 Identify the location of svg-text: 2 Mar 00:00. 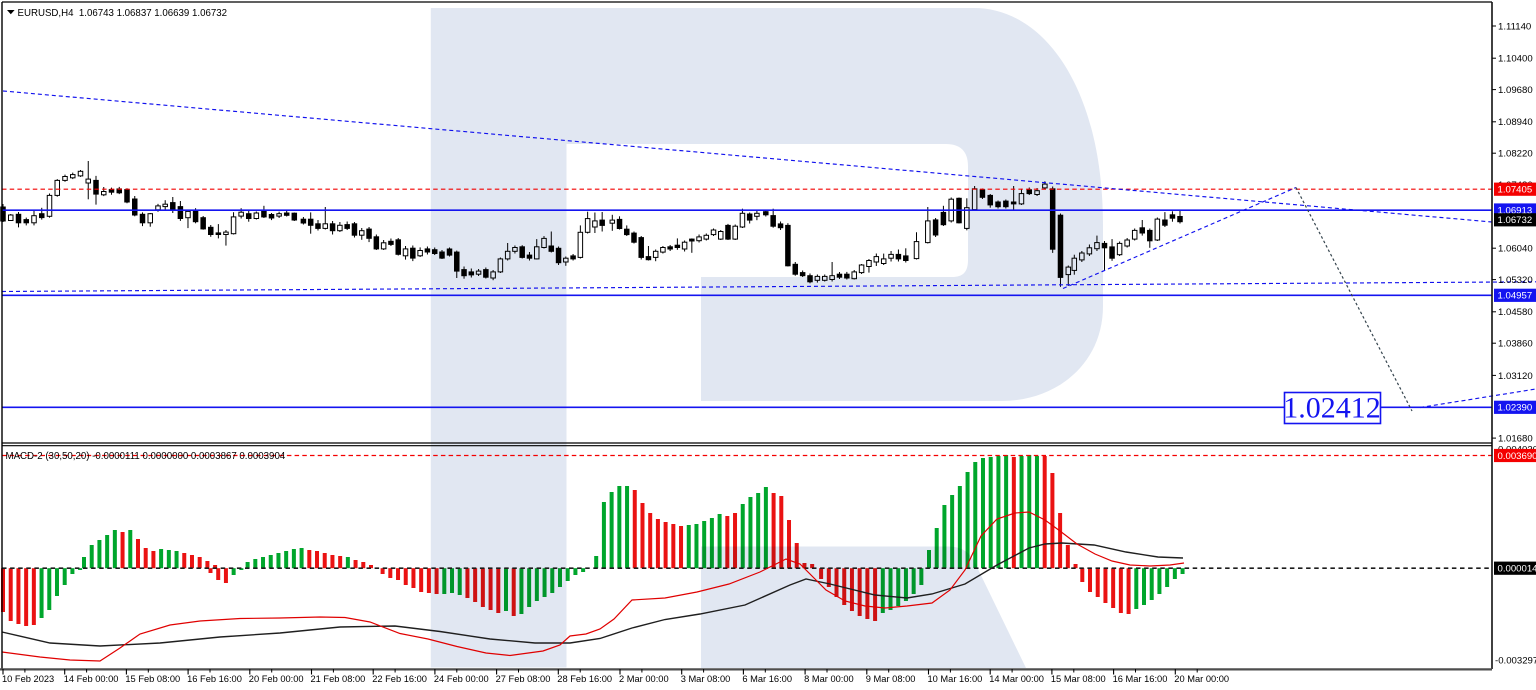
(644, 679).